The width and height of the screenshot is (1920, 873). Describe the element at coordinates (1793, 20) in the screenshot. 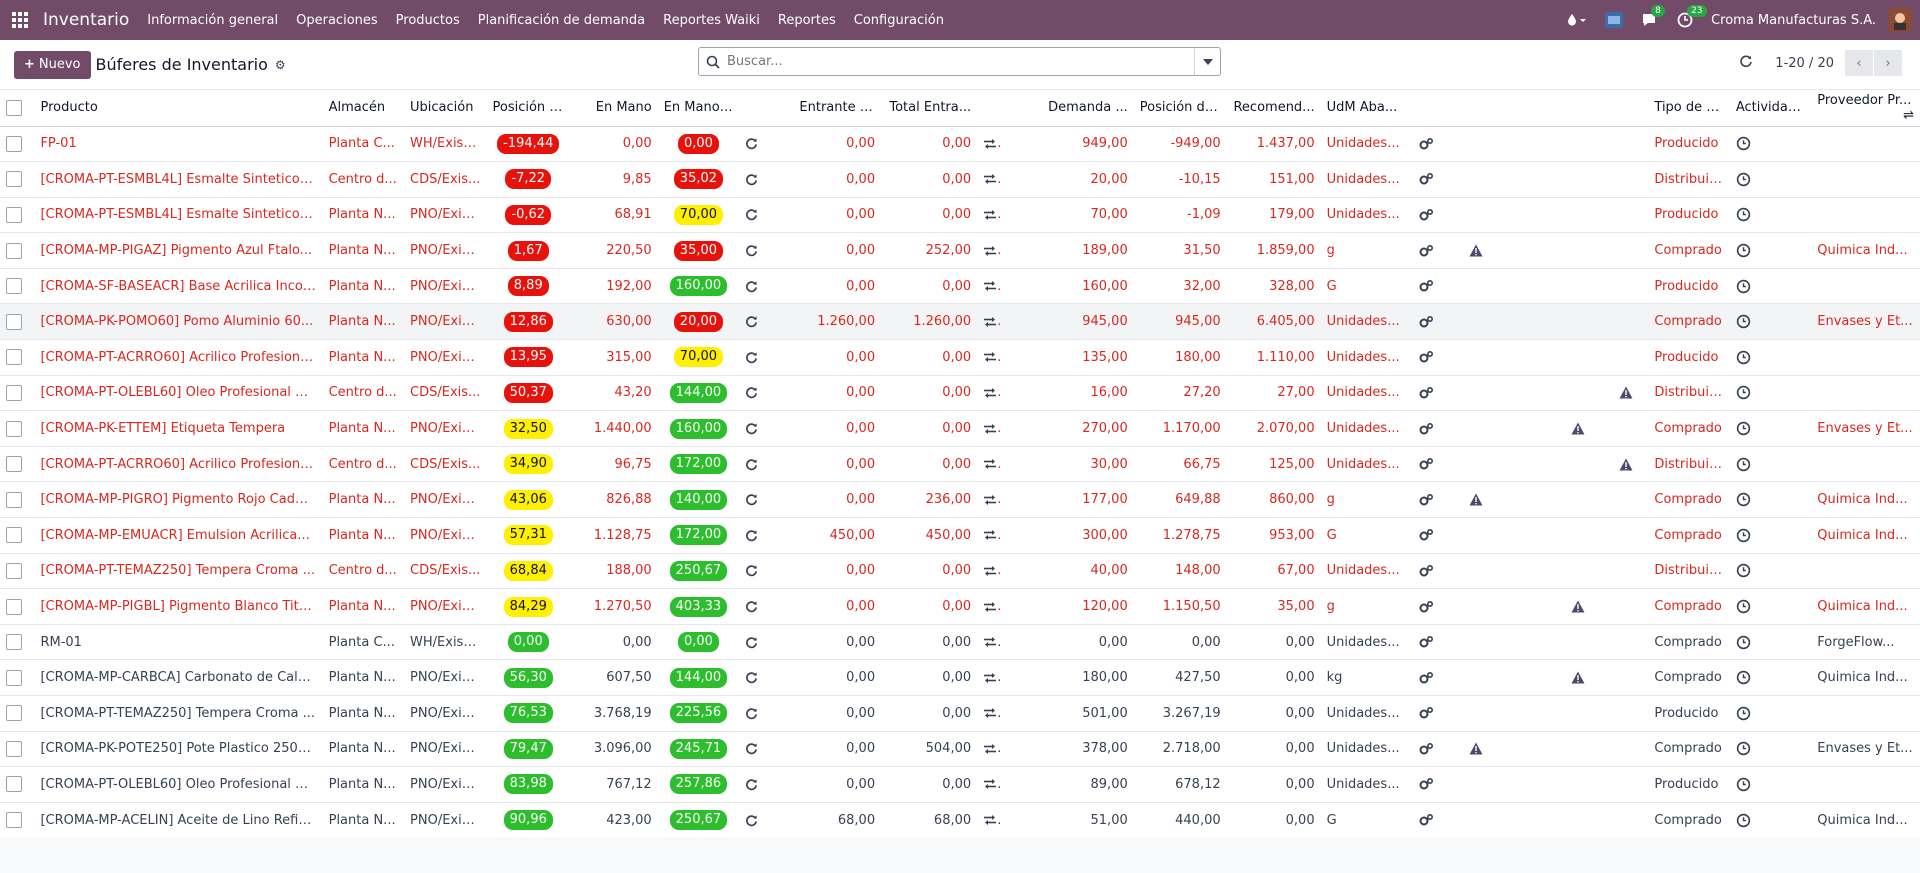

I see `company-switcher: Croma Manufacturas S.A.` at that location.